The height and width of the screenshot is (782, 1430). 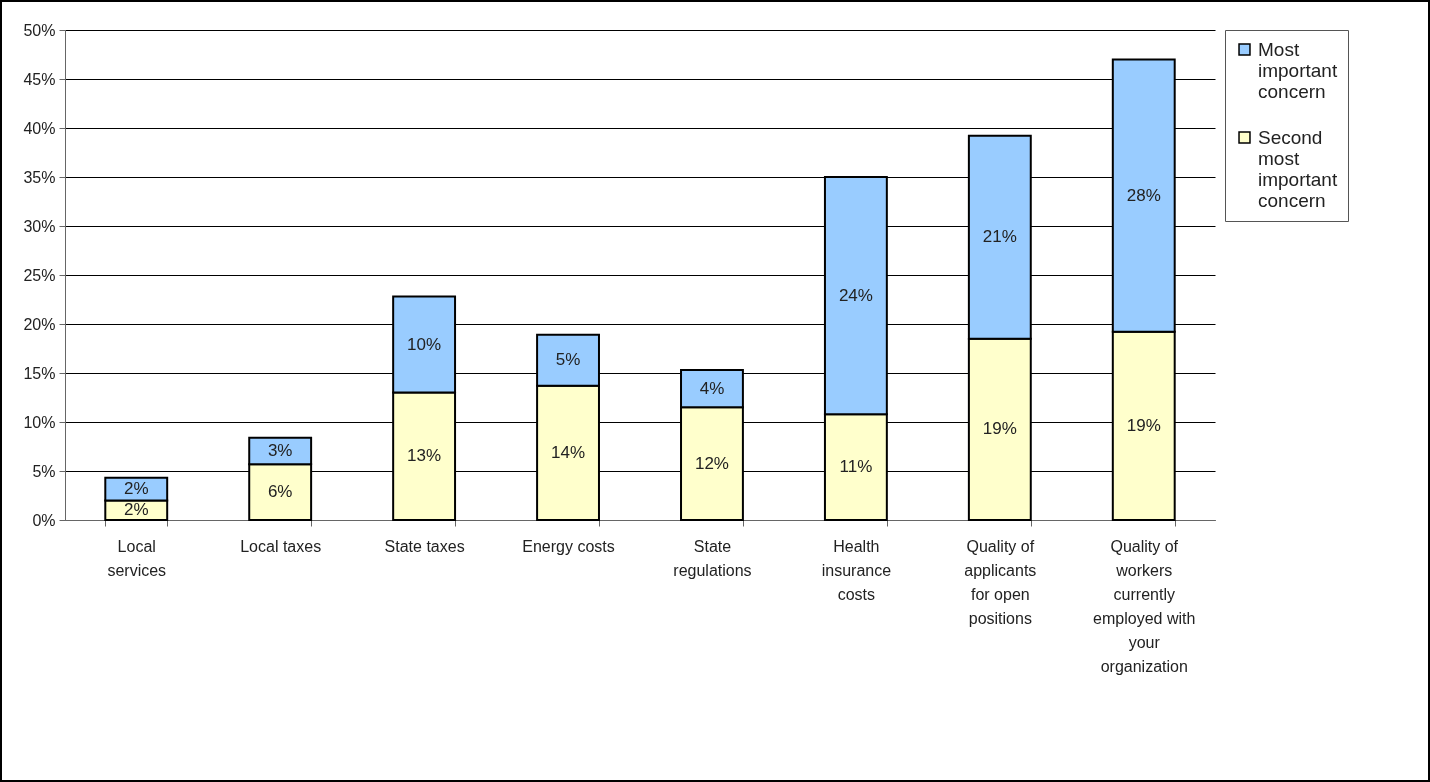 I want to click on legend-label: Most important concern, so click(x=1298, y=70).